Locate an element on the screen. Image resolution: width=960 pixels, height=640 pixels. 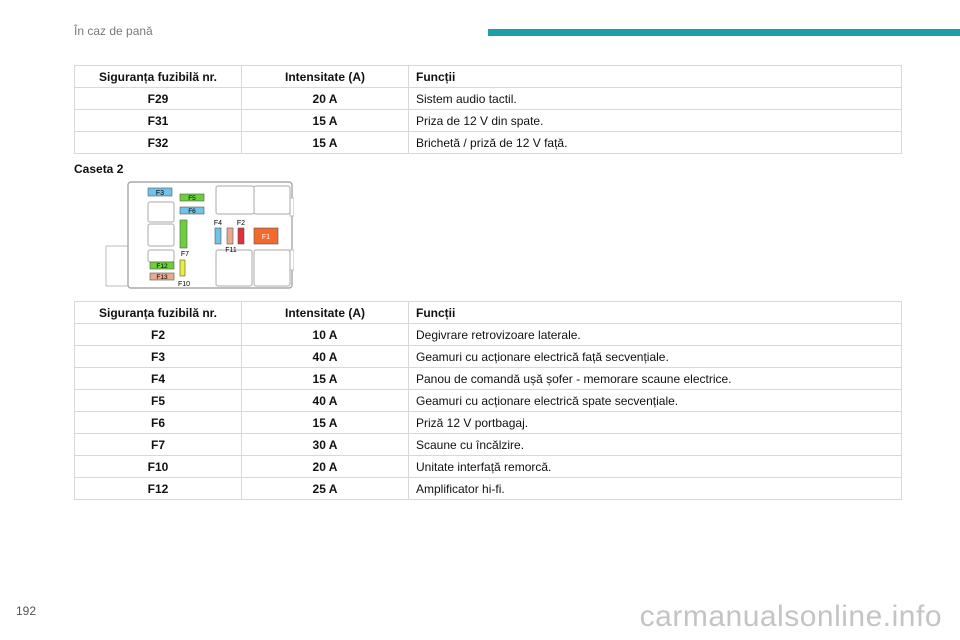
fuse-amperage: 10 A is located at coordinates (325, 334).